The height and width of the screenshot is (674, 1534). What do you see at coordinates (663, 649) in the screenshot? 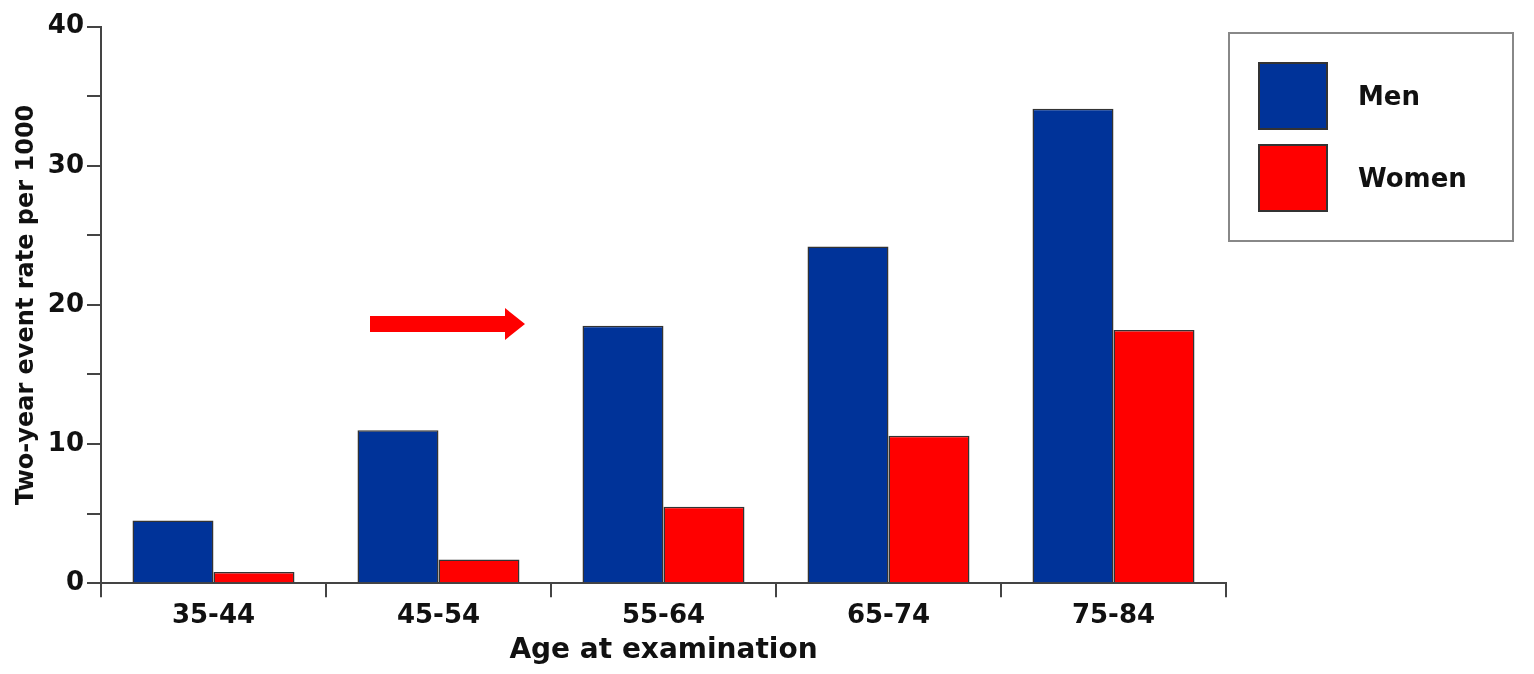
I see `x-axis-title: Age at examination` at bounding box center [663, 649].